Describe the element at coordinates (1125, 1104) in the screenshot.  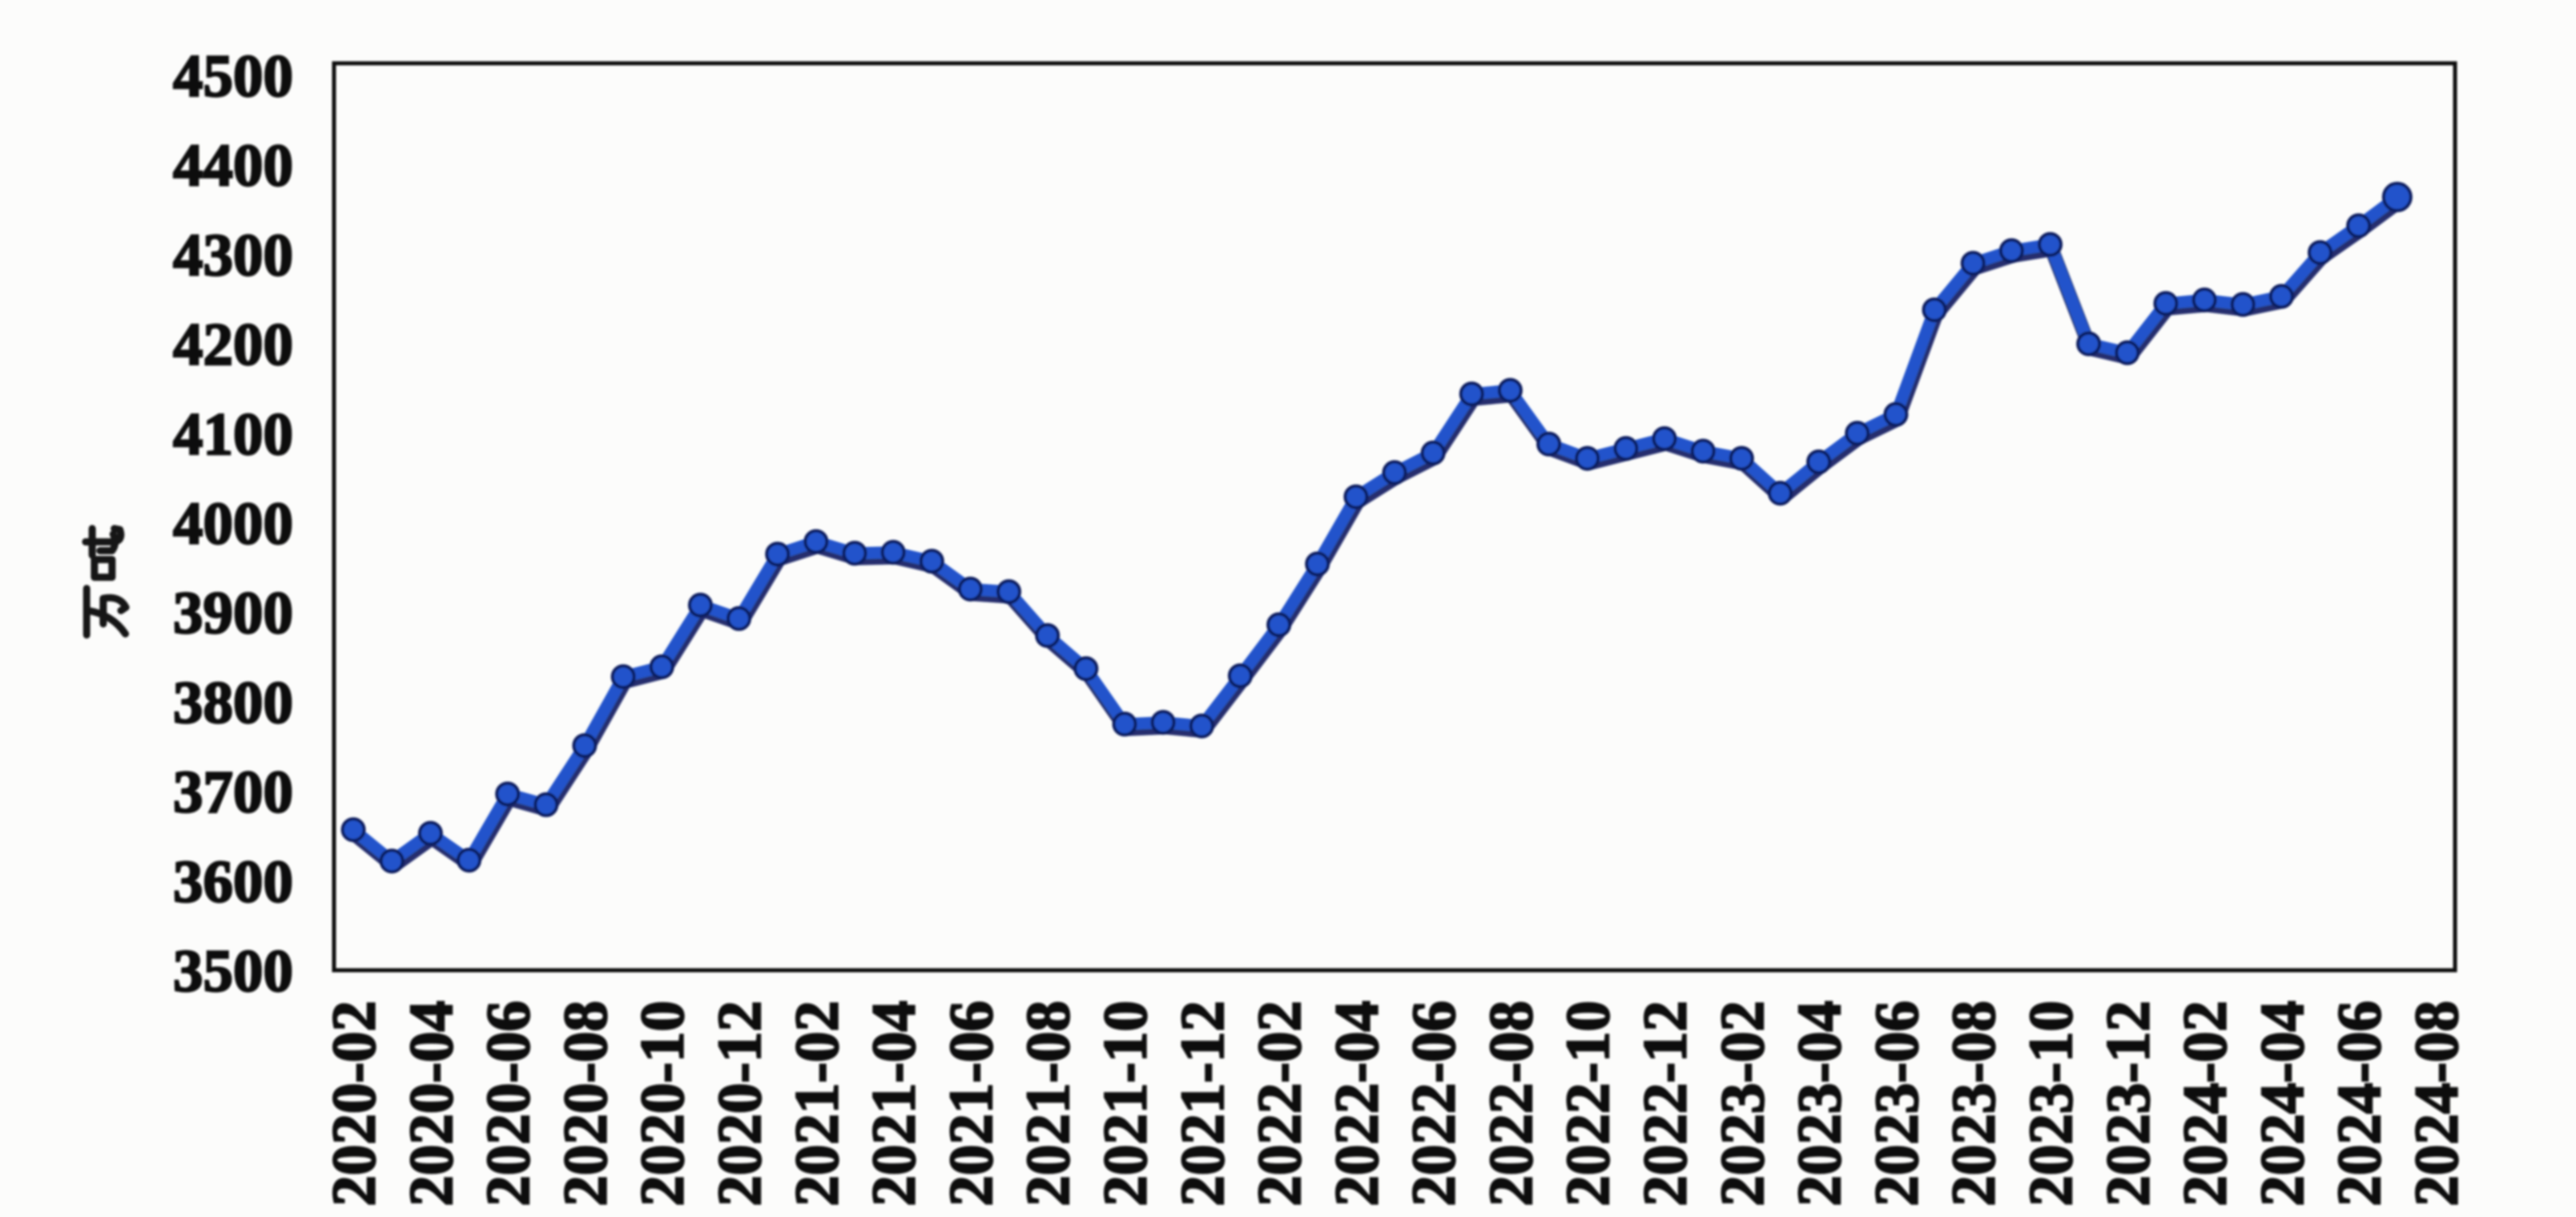
I see `svg-text: 2021-10` at that location.